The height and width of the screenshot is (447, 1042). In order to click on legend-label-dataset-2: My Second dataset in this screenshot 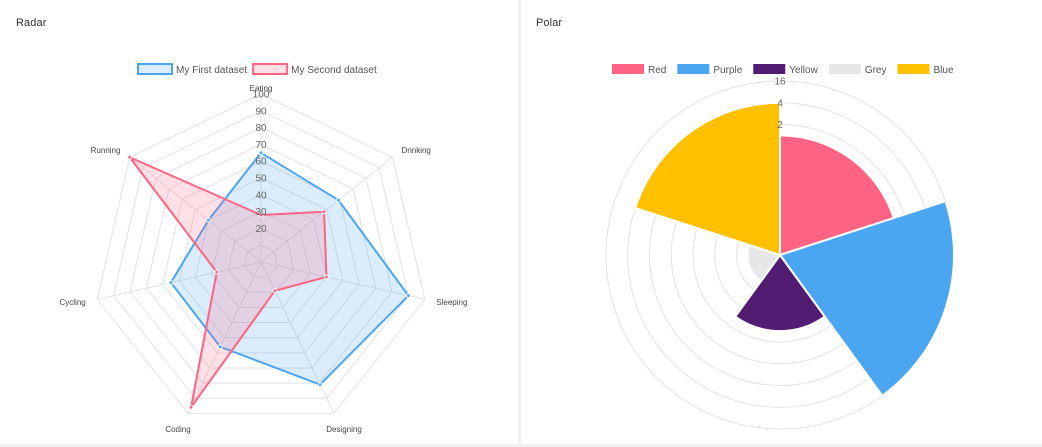, I will do `click(334, 70)`.